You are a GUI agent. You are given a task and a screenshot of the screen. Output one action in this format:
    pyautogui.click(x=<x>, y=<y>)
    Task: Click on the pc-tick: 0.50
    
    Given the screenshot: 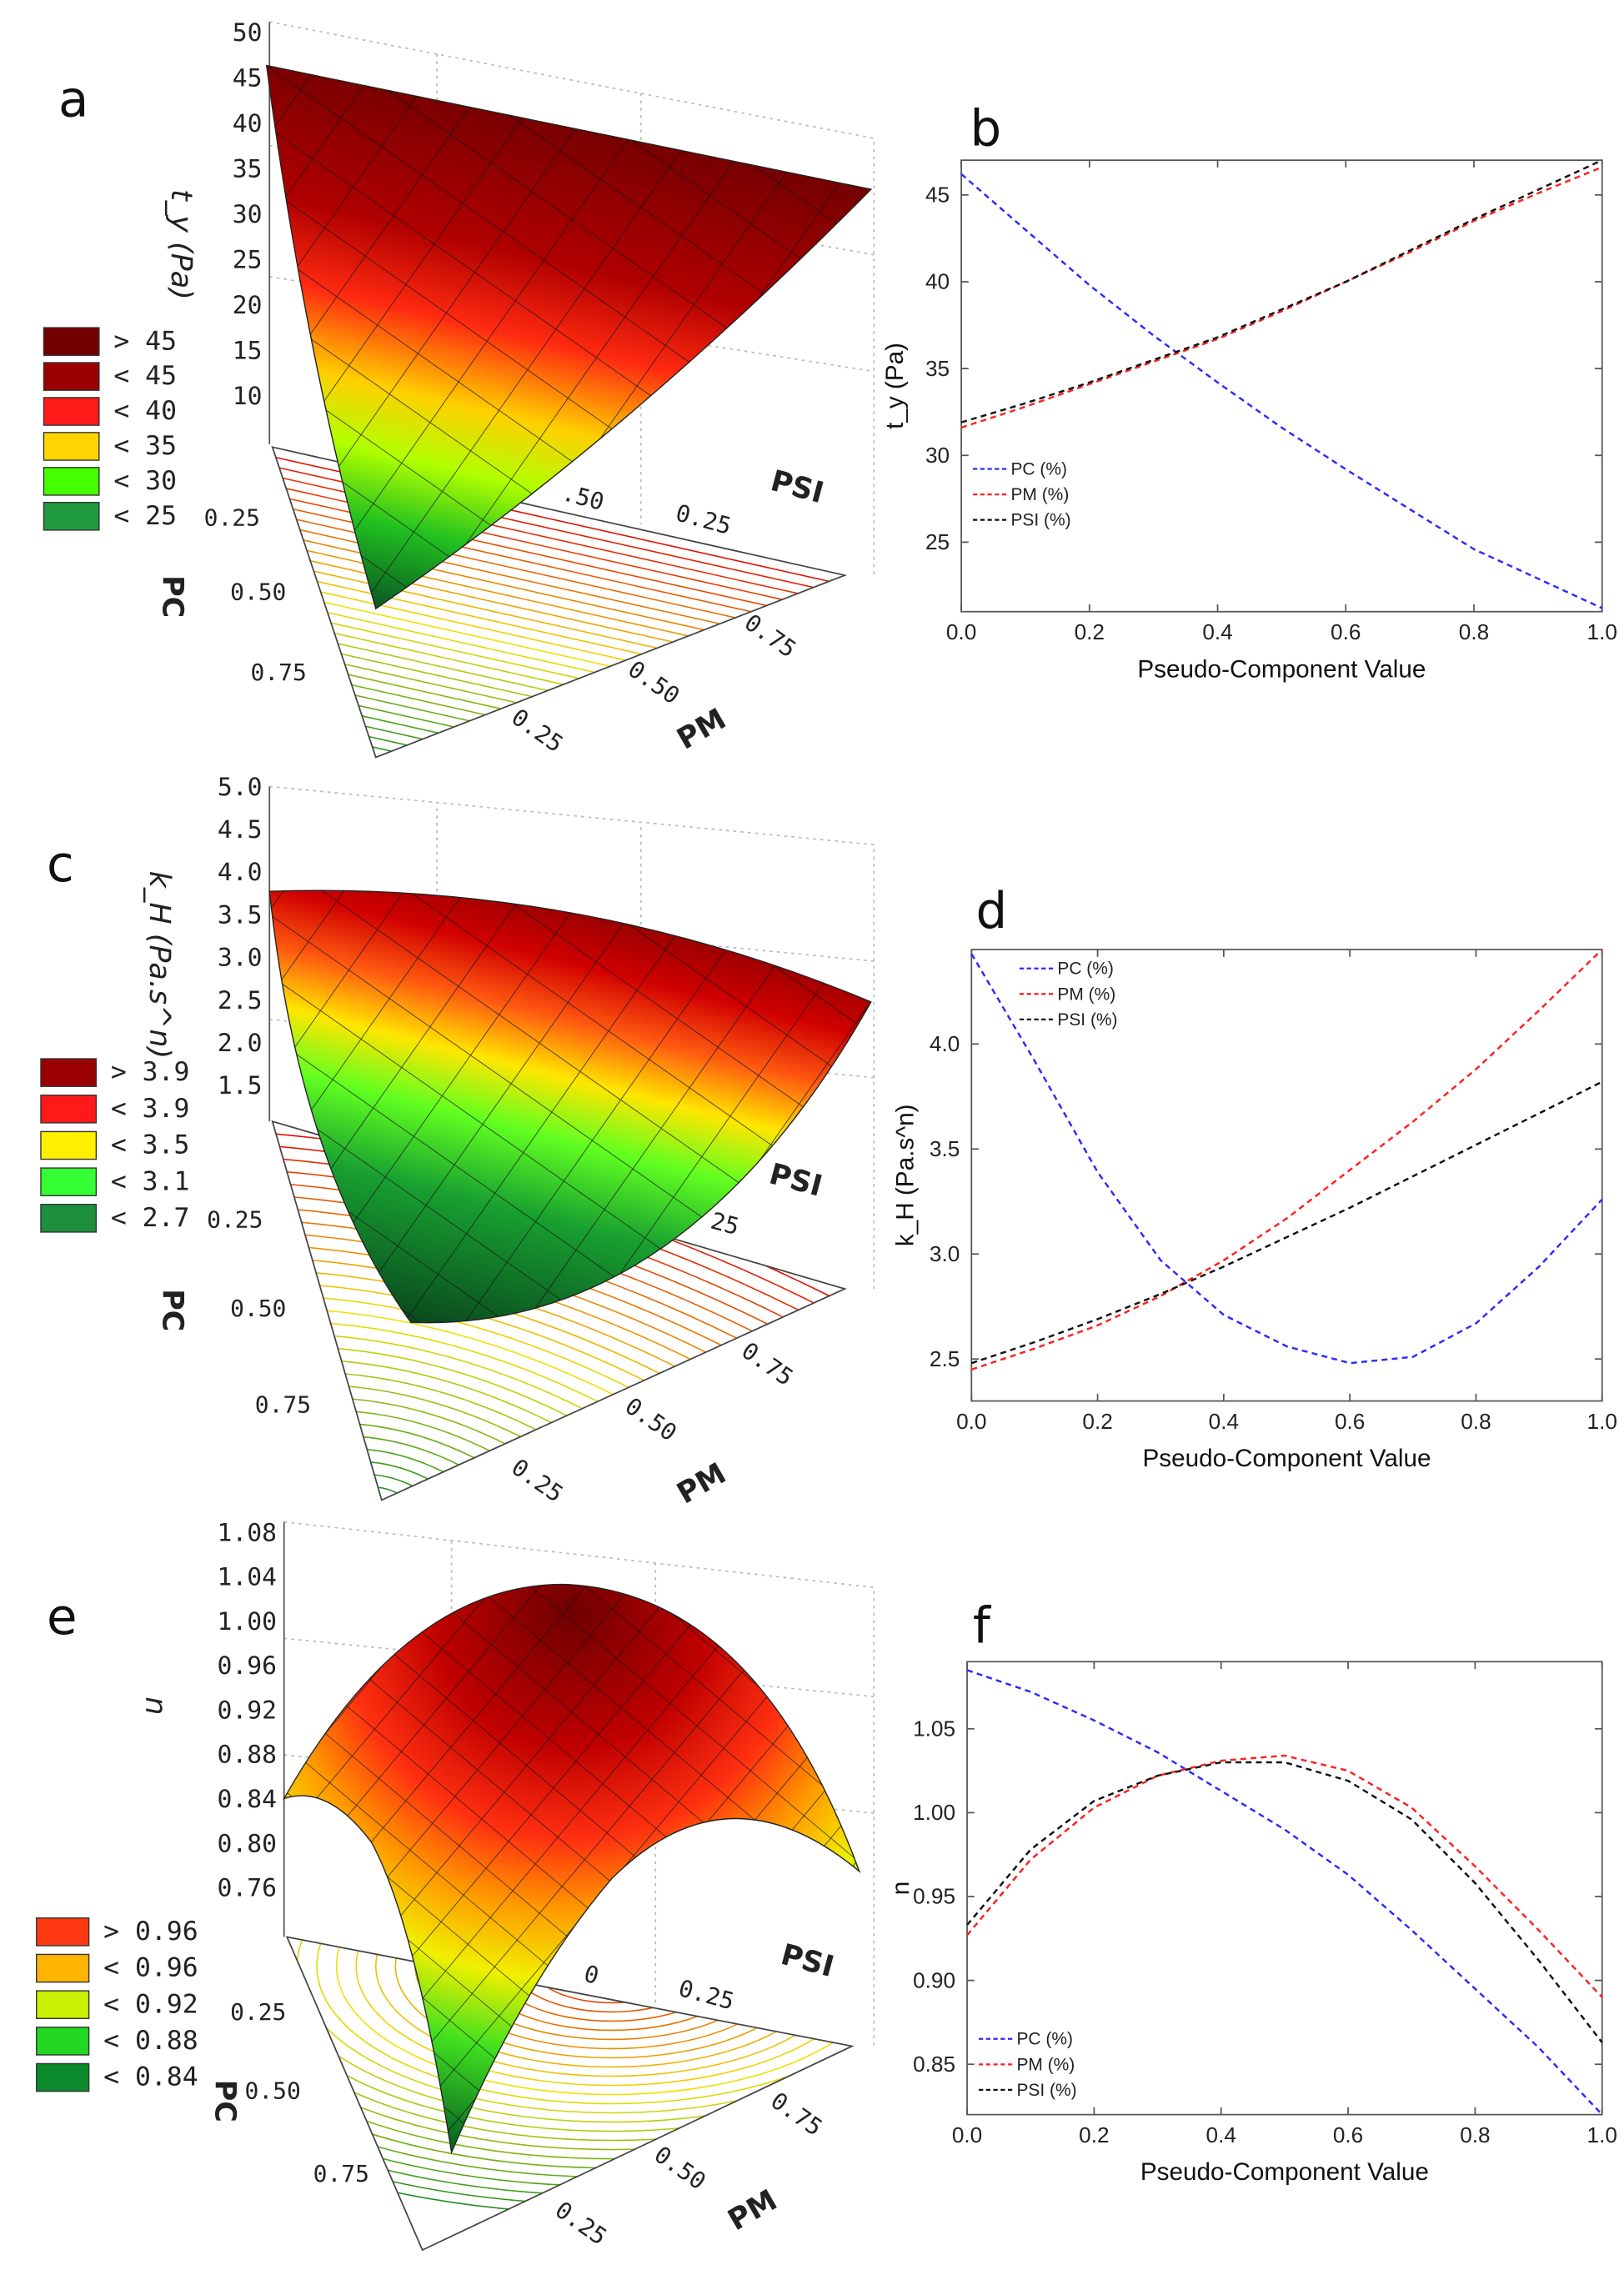 What is the action you would take?
    pyautogui.click(x=273, y=2090)
    